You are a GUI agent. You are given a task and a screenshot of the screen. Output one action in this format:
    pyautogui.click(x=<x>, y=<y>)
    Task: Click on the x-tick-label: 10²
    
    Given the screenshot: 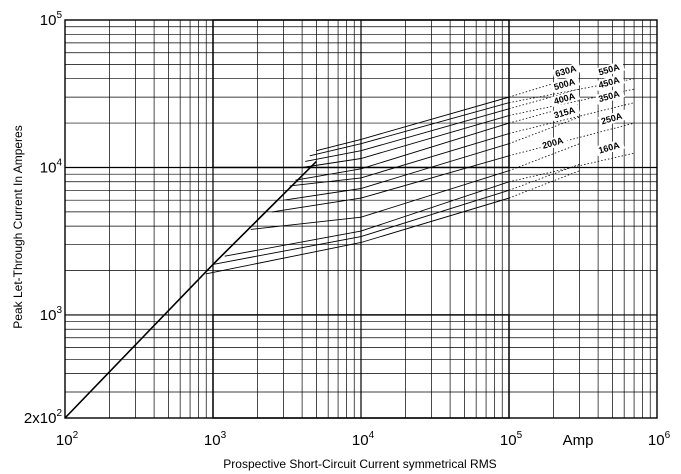 What is the action you would take?
    pyautogui.click(x=67, y=439)
    